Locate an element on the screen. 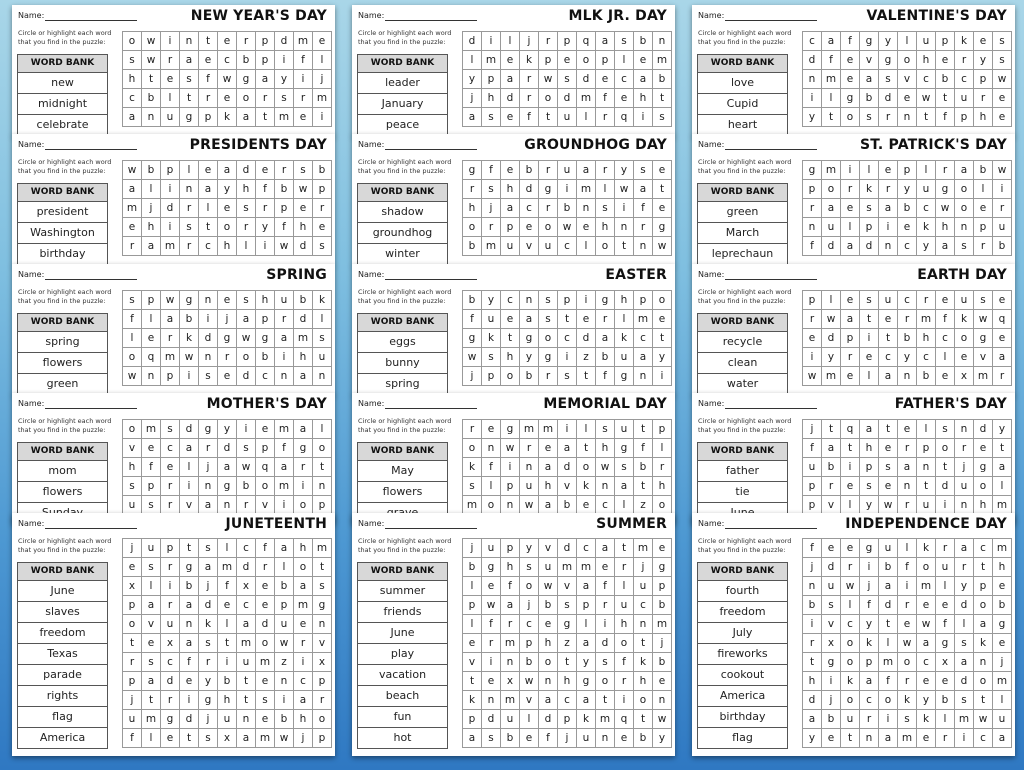 This screenshot has width=1024, height=770. grid-cell: v is located at coordinates (831, 505).